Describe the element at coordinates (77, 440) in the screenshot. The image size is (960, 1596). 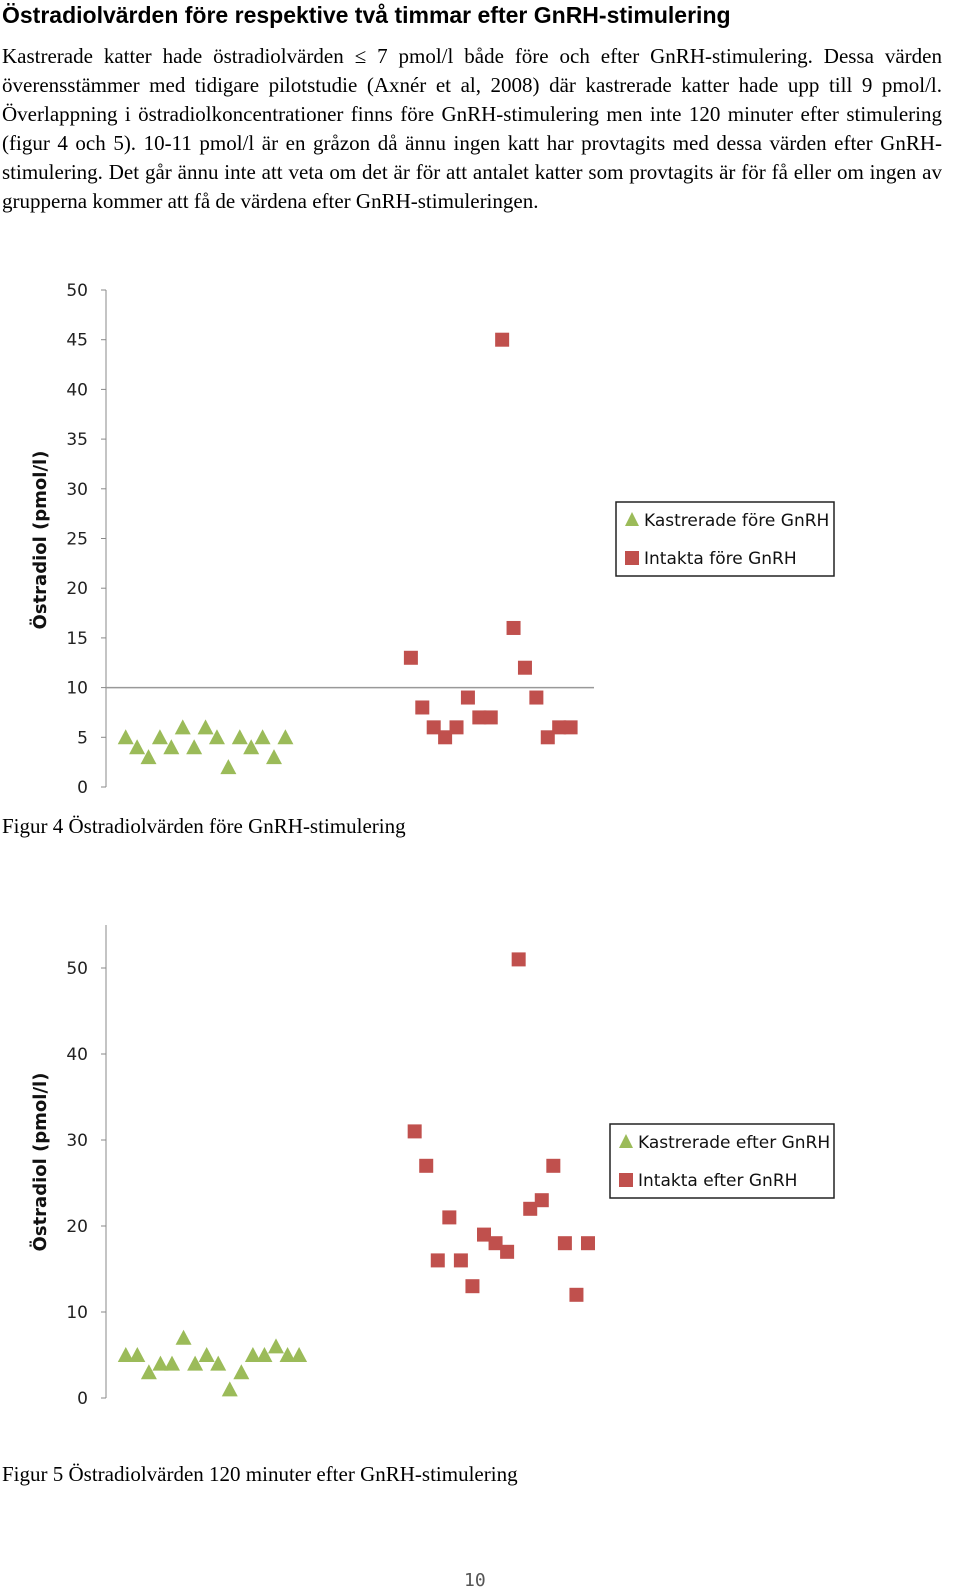
I see `y-tick-label: 35` at that location.